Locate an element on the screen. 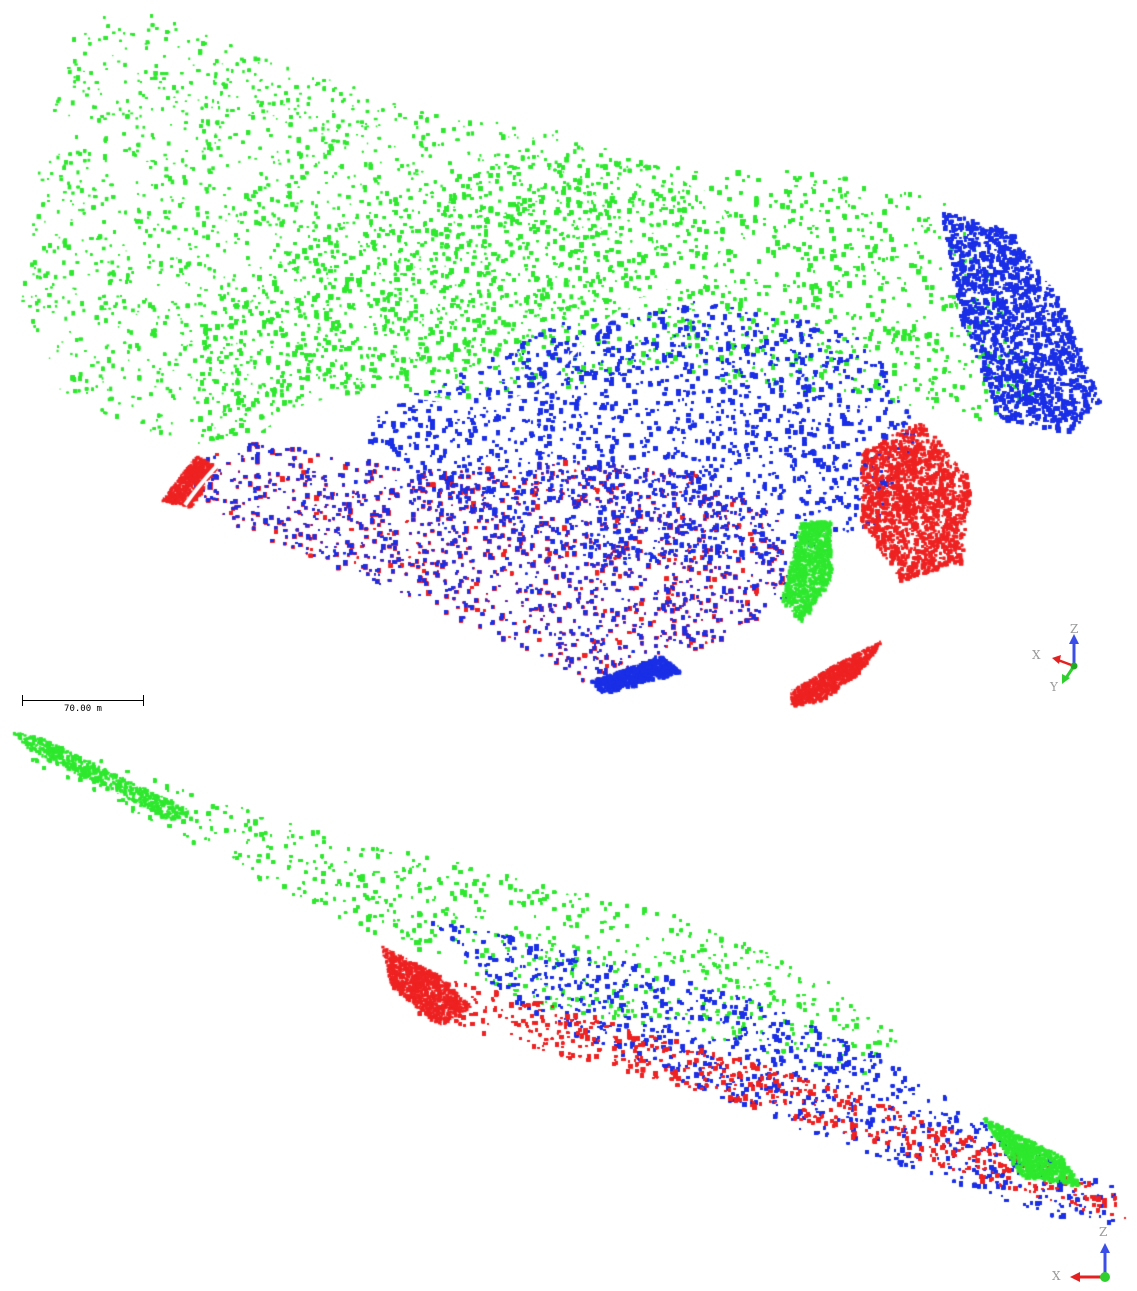 The image size is (1137, 1291). axis-triad-side-icon is located at coordinates (1090, 1262).